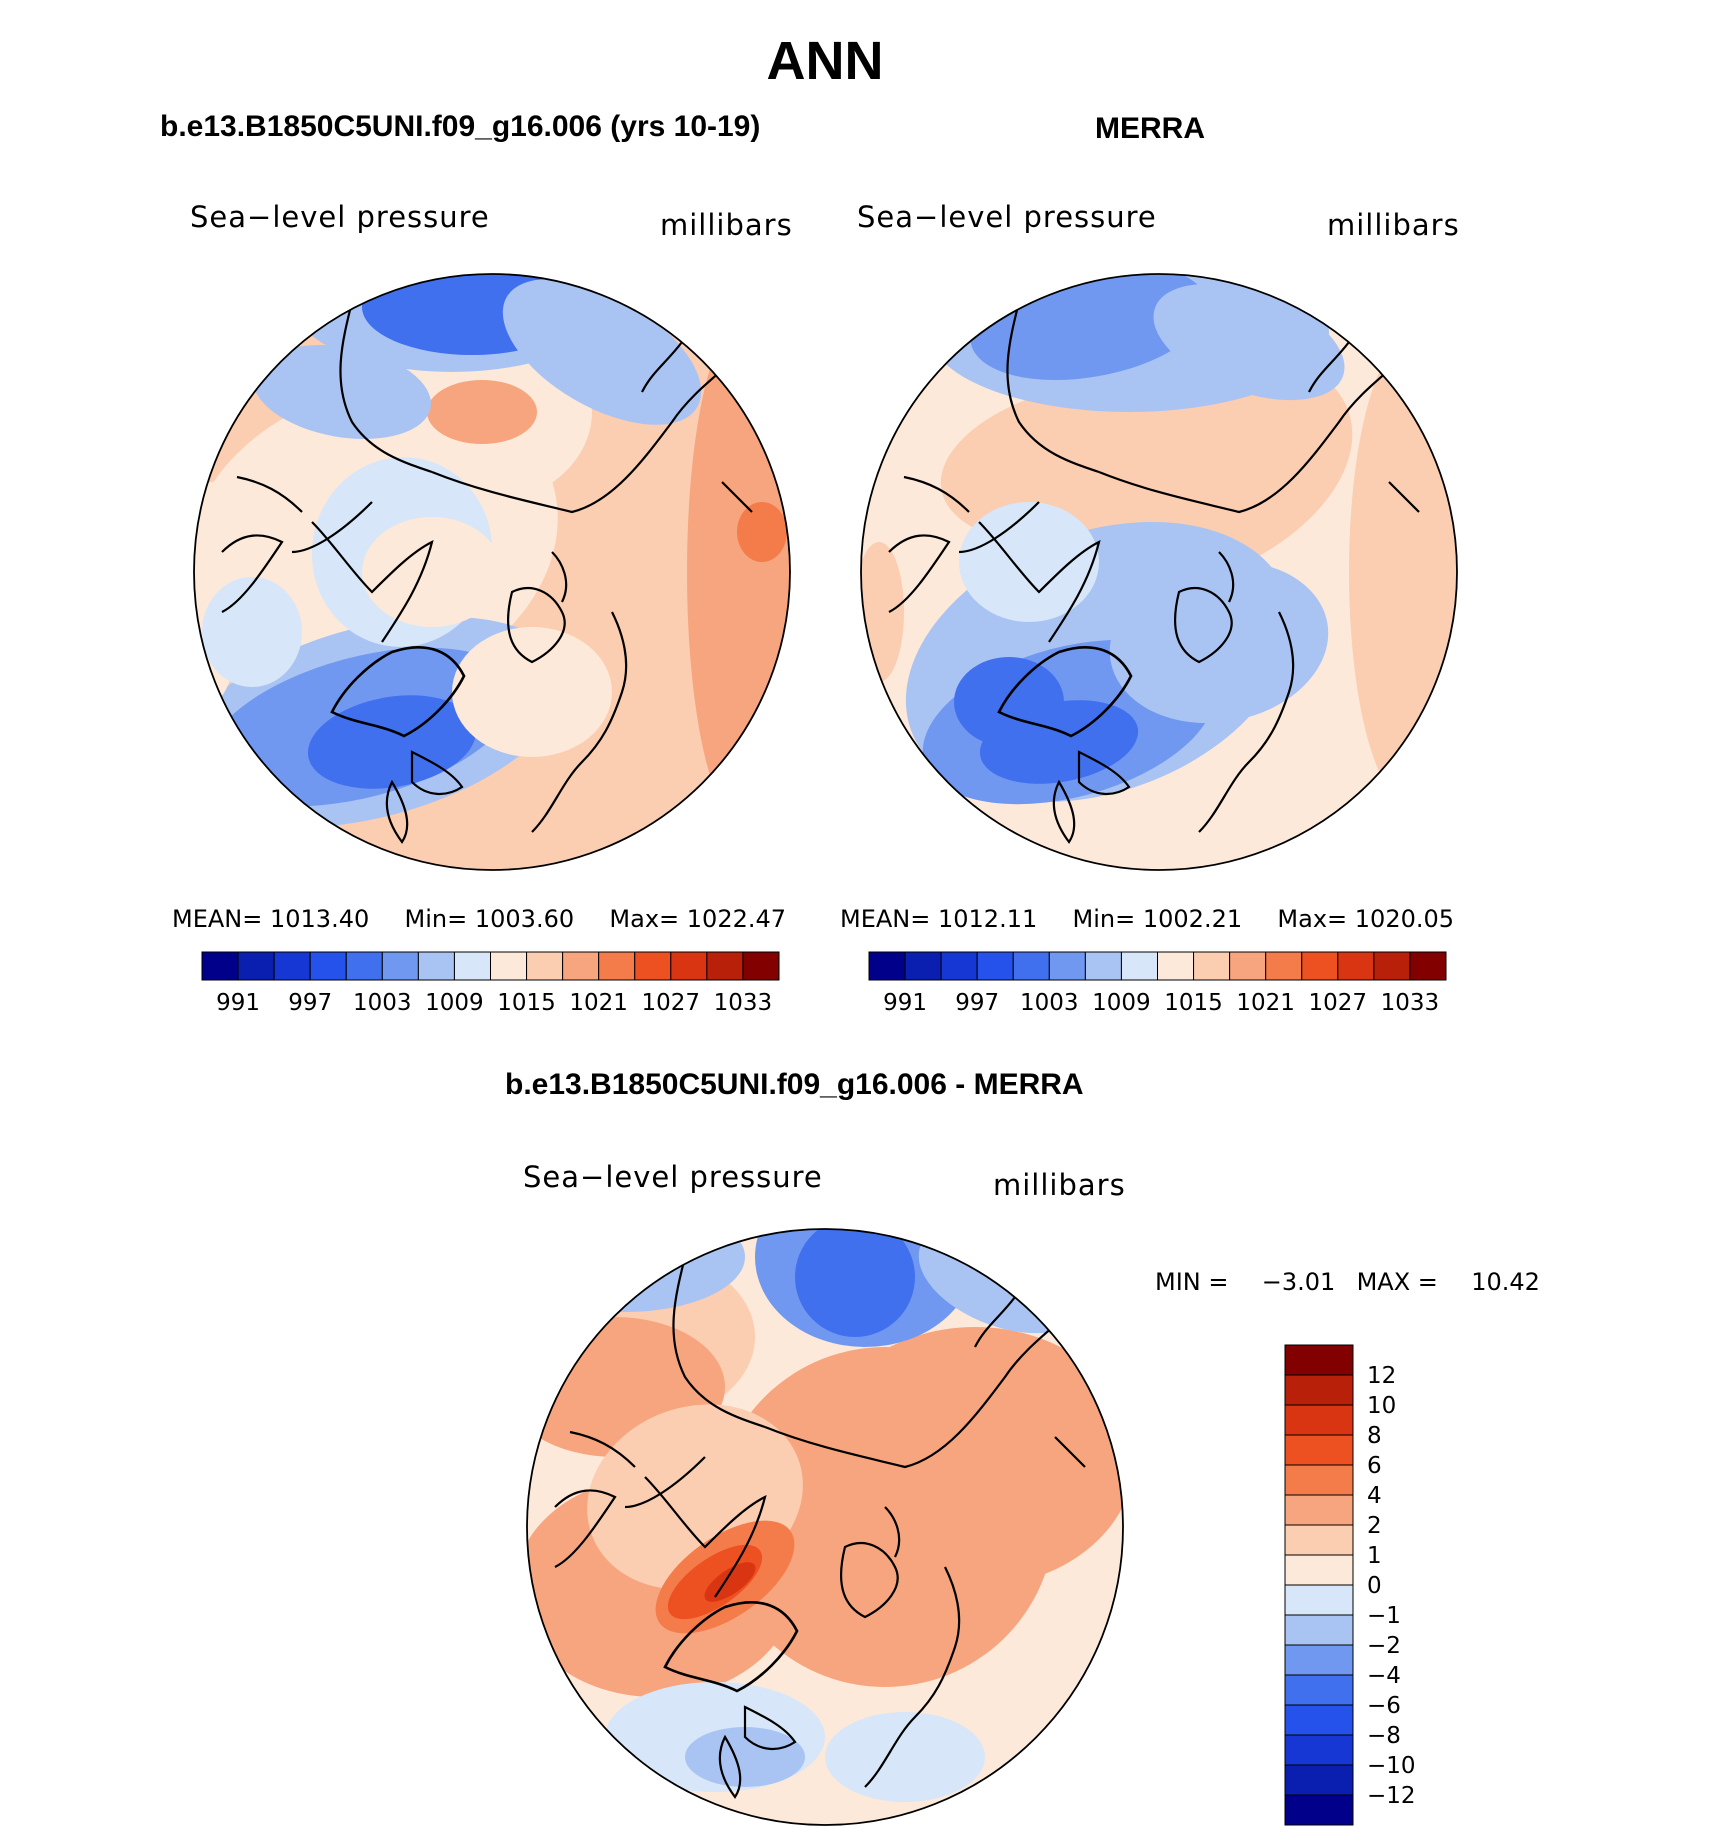 This screenshot has width=1710, height=1839. Describe the element at coordinates (1147, 919) in the screenshot. I see `obs-stats: MEAN= 1012.11 Min= 1002.21 Max= 1020.05` at that location.